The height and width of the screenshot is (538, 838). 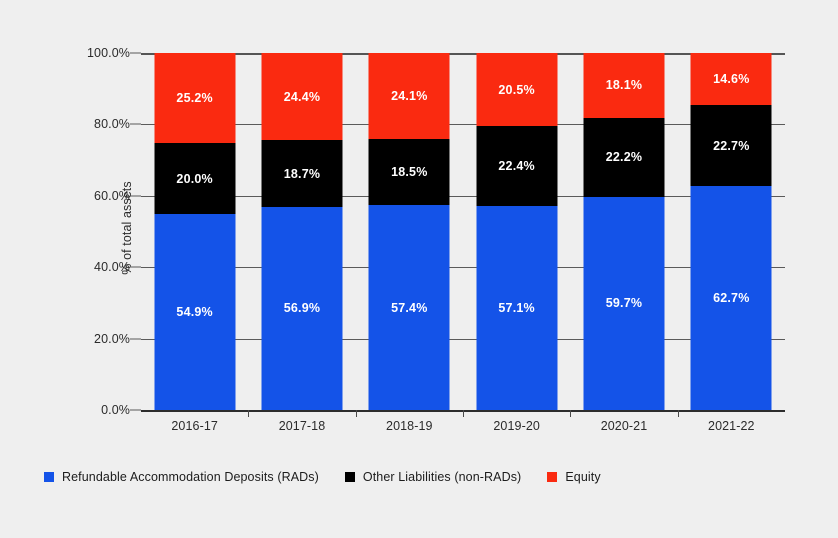 I want to click on bar-value-label: 24.1%, so click(x=409, y=96).